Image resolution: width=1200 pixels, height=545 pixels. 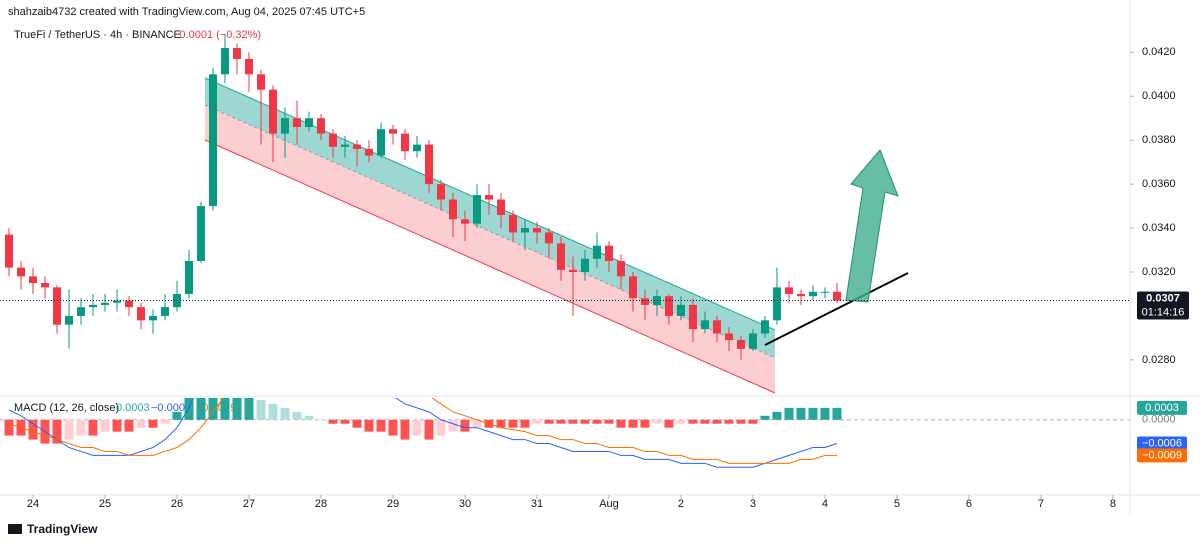 I want to click on x-tick-label: 24, so click(x=33, y=504).